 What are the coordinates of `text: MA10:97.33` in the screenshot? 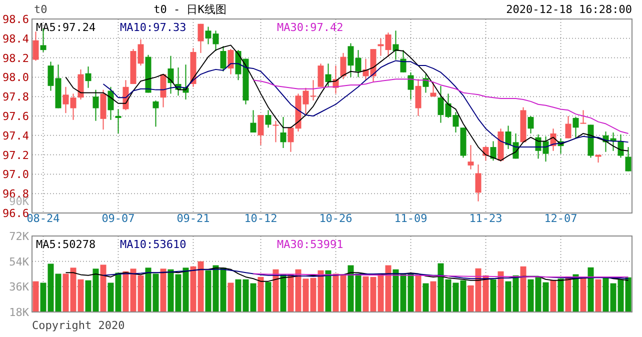 It's located at (153, 27).